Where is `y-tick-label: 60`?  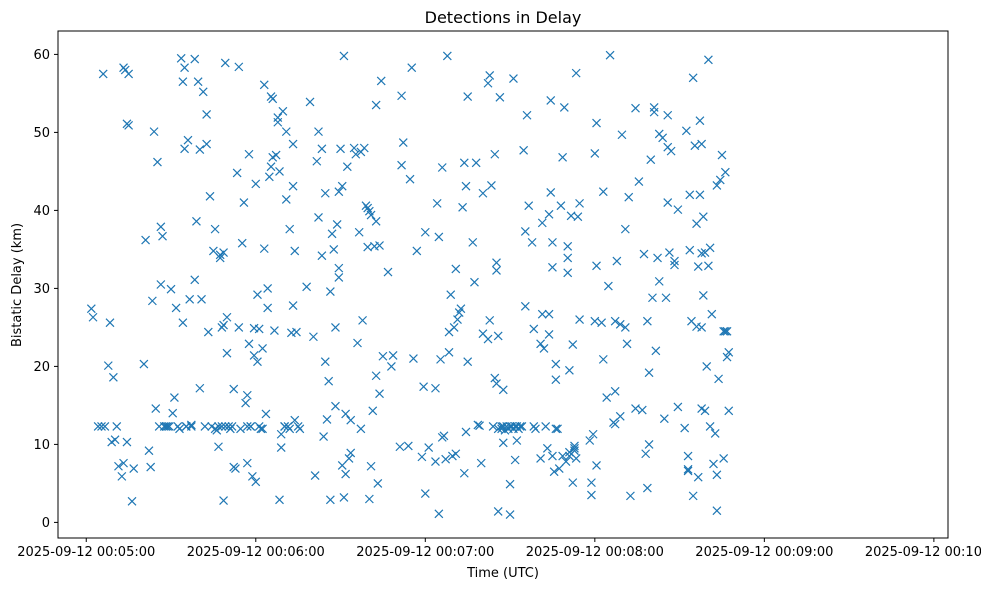 y-tick-label: 60 is located at coordinates (41, 55).